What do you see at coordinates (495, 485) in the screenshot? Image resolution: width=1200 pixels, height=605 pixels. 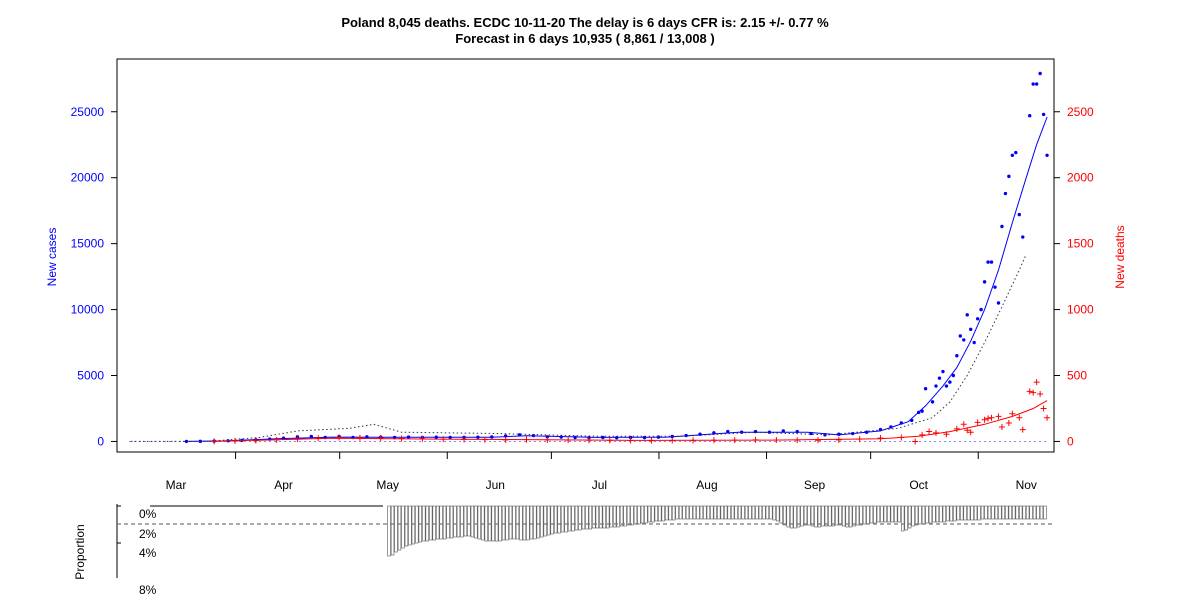 I see `x-tick-label-3: Jun` at bounding box center [495, 485].